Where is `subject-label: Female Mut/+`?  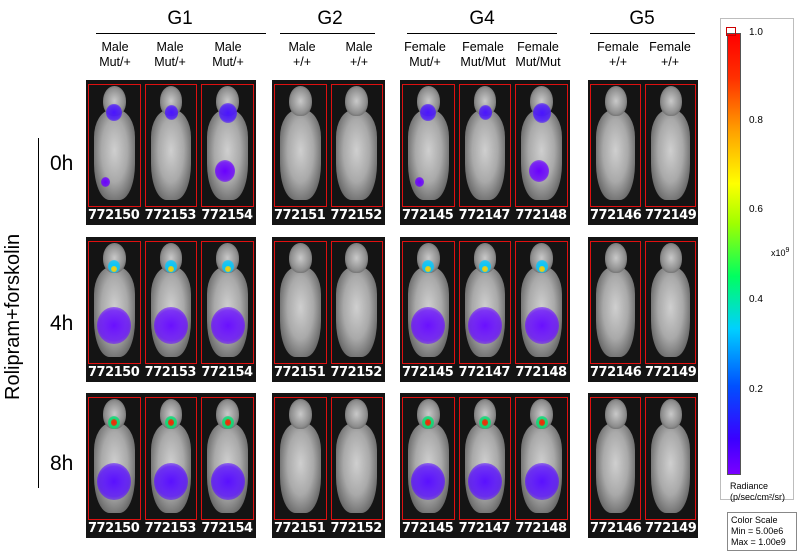
subject-label: Female Mut/+ is located at coordinates (425, 54).